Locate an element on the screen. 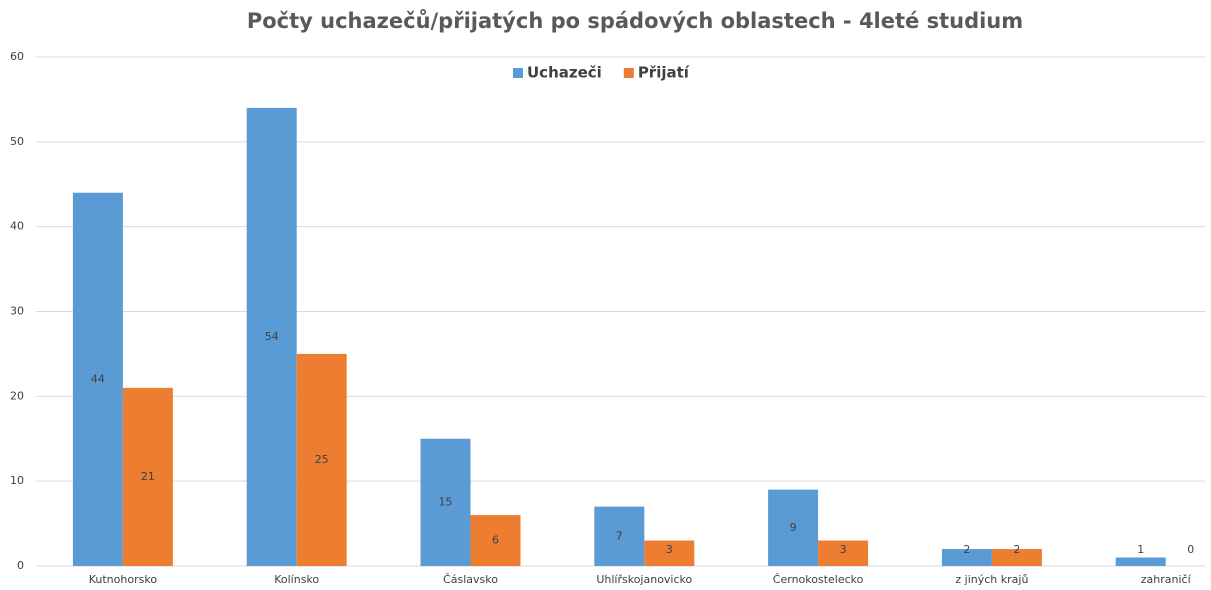  data-label: 0 is located at coordinates (1190, 549).